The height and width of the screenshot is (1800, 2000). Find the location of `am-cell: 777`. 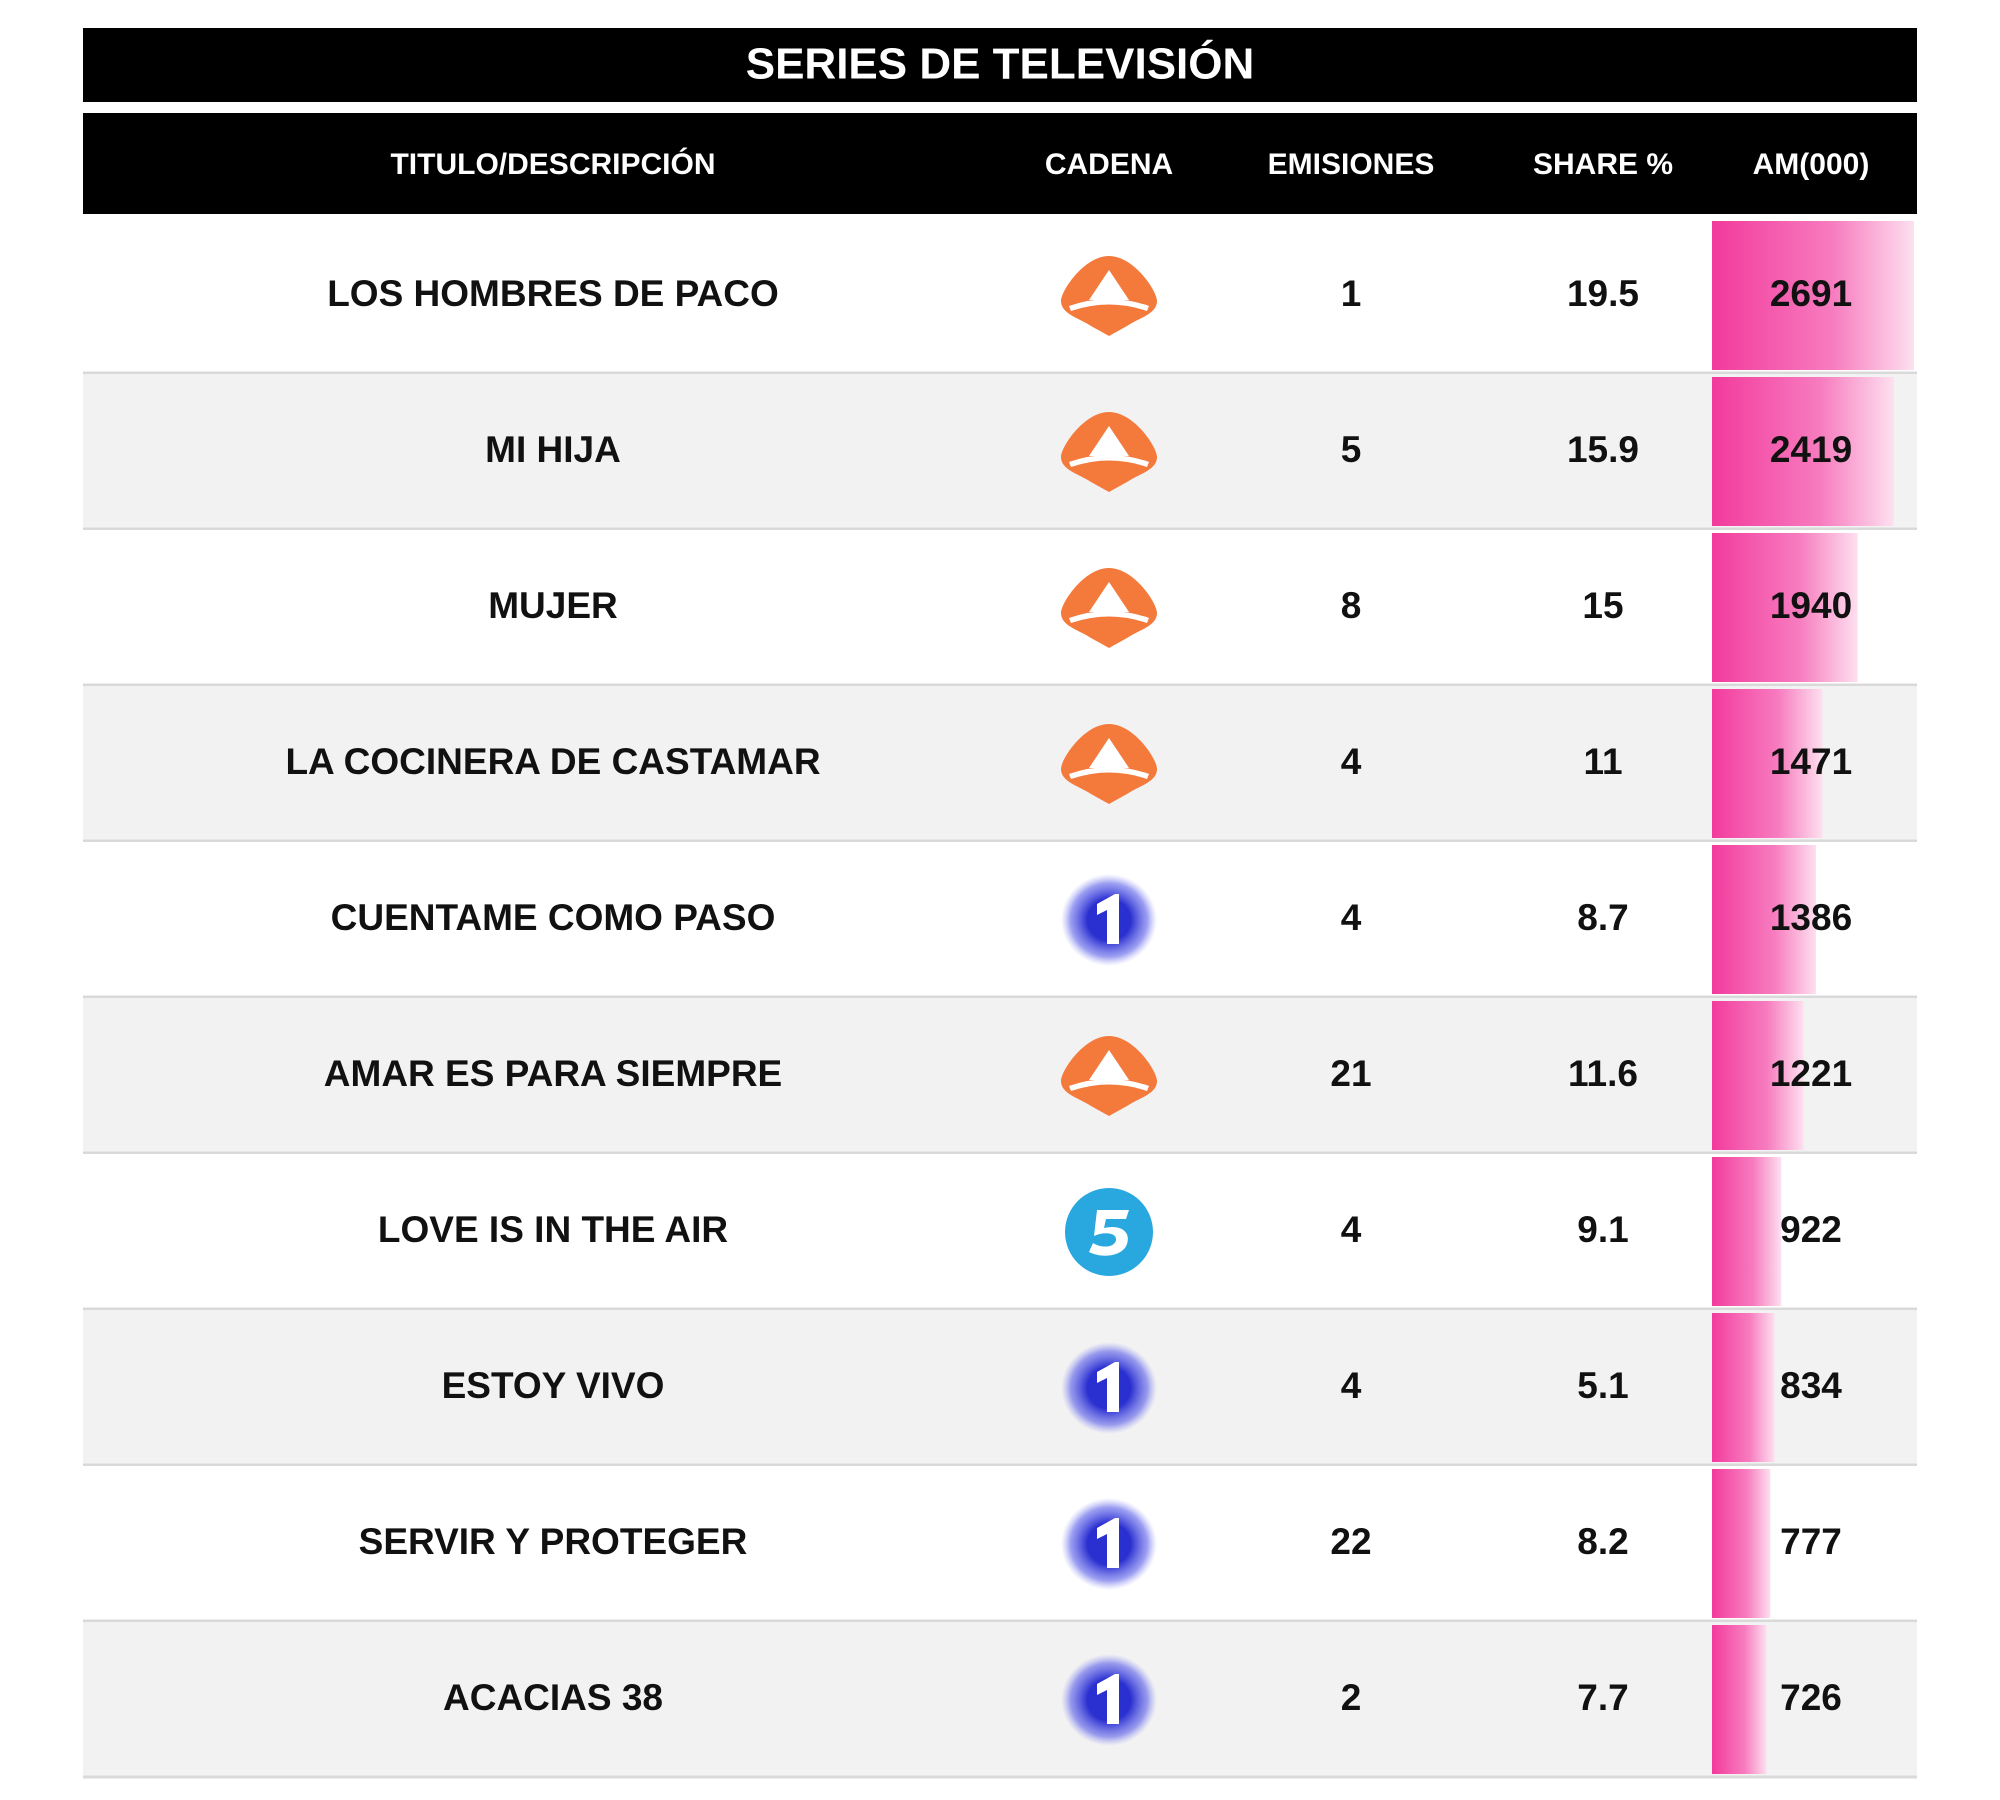

am-cell: 777 is located at coordinates (1811, 1541).